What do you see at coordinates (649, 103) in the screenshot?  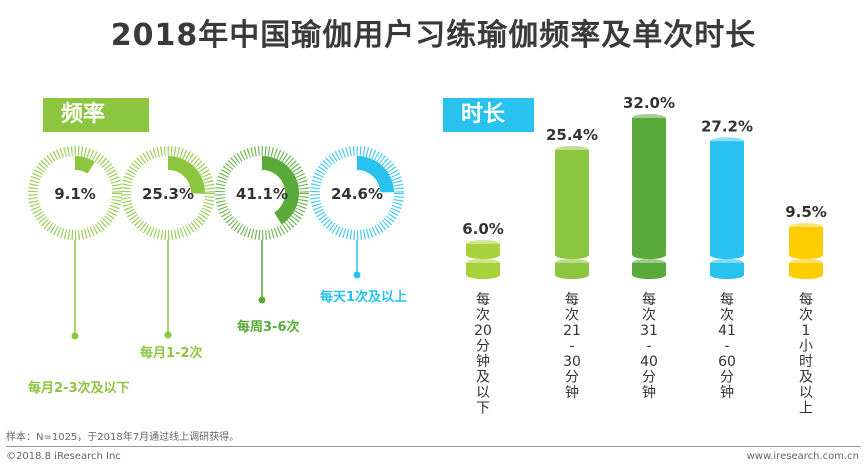 I see `cylinder-value-label: 32.0%` at bounding box center [649, 103].